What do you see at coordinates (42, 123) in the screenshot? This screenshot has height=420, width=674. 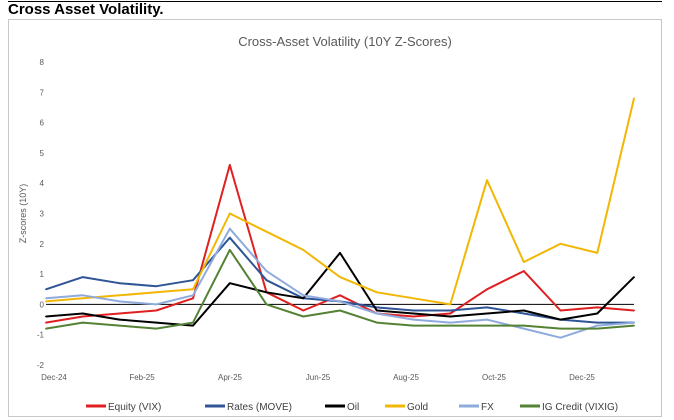 I see `y-tick-label: 6` at bounding box center [42, 123].